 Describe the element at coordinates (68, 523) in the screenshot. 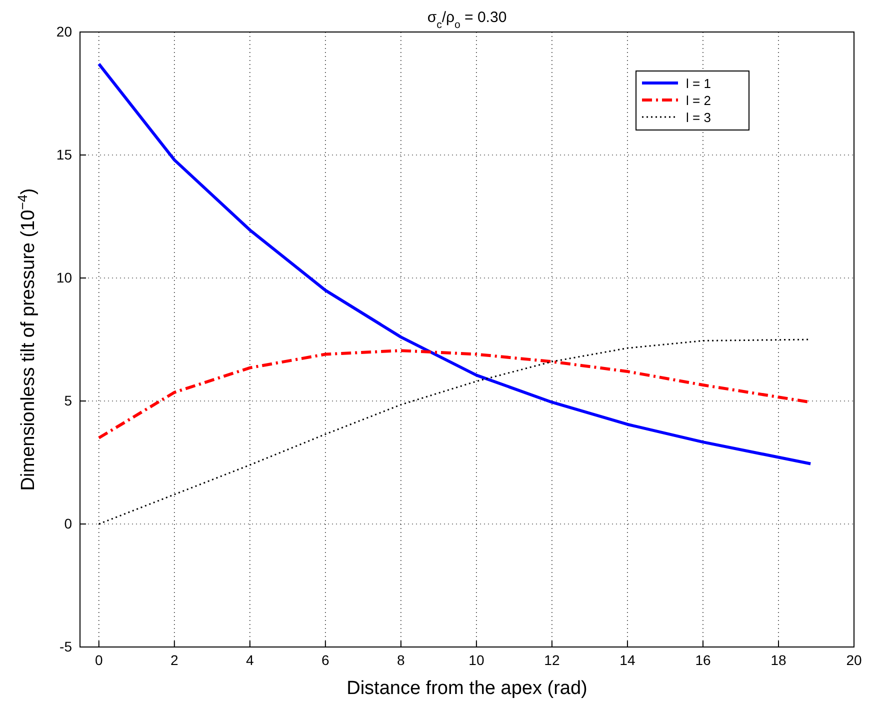

I see `y-tick-label: 0` at that location.